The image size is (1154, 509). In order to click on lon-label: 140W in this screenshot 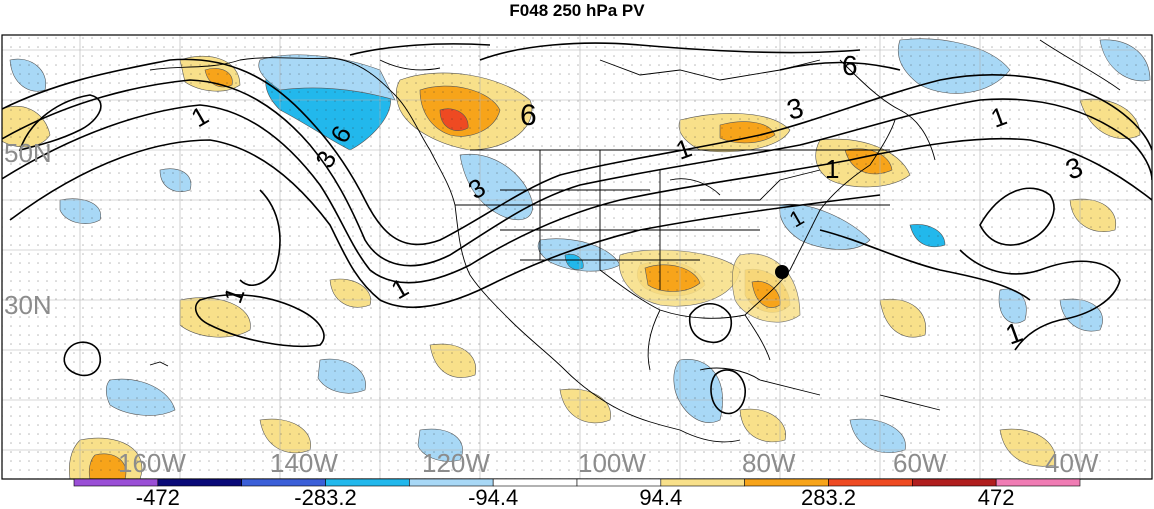, I will do `click(304, 463)`.